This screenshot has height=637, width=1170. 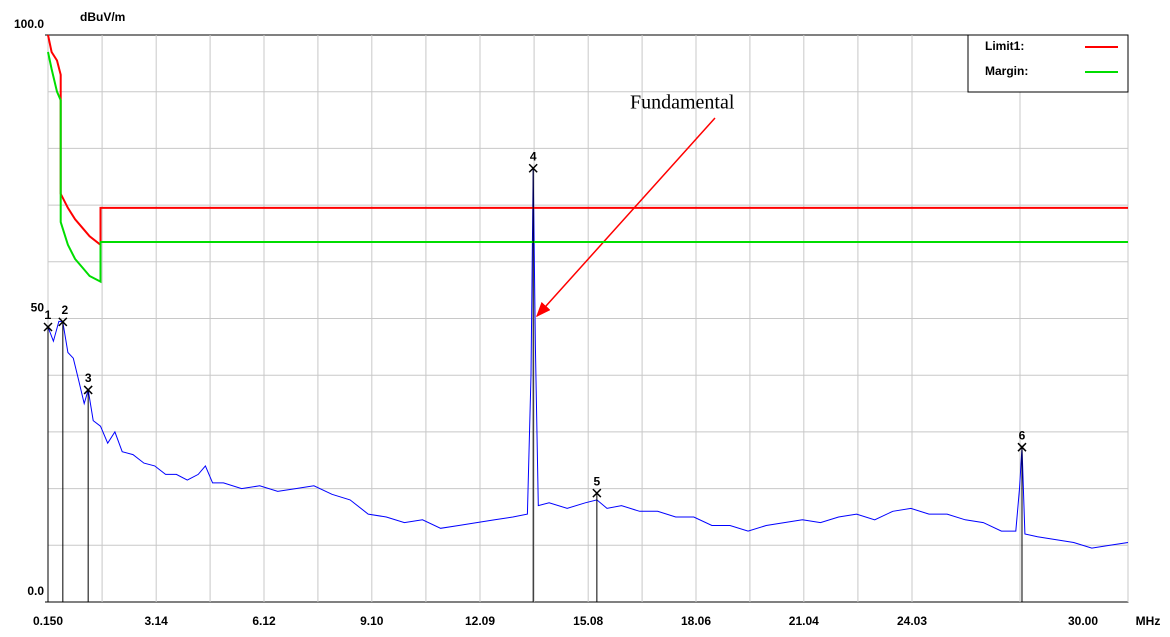 What do you see at coordinates (625, 217) in the screenshot?
I see `annotation-arrow` at bounding box center [625, 217].